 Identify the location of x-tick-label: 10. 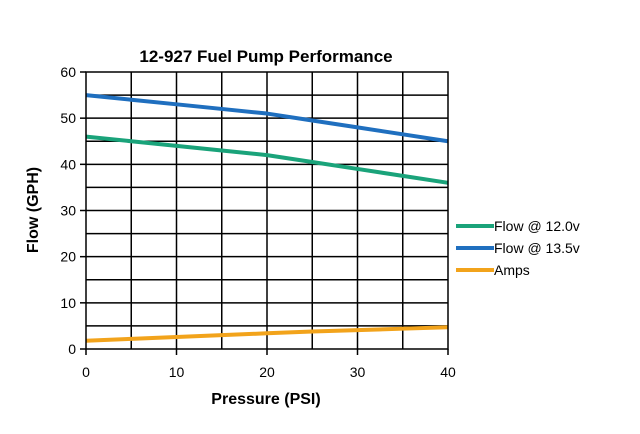
(177, 372).